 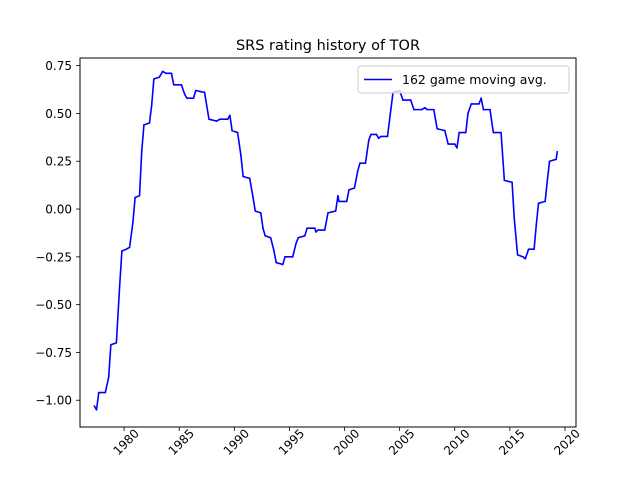 I want to click on y-tick-label: 0.25, so click(x=58, y=162).